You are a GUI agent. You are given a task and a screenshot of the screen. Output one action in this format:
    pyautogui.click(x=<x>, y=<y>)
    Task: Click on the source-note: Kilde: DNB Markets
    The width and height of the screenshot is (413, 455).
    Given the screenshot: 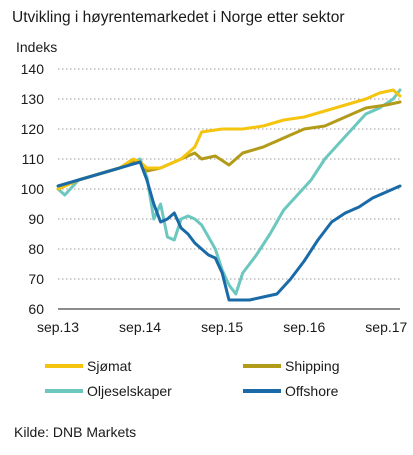 What is the action you would take?
    pyautogui.click(x=75, y=432)
    